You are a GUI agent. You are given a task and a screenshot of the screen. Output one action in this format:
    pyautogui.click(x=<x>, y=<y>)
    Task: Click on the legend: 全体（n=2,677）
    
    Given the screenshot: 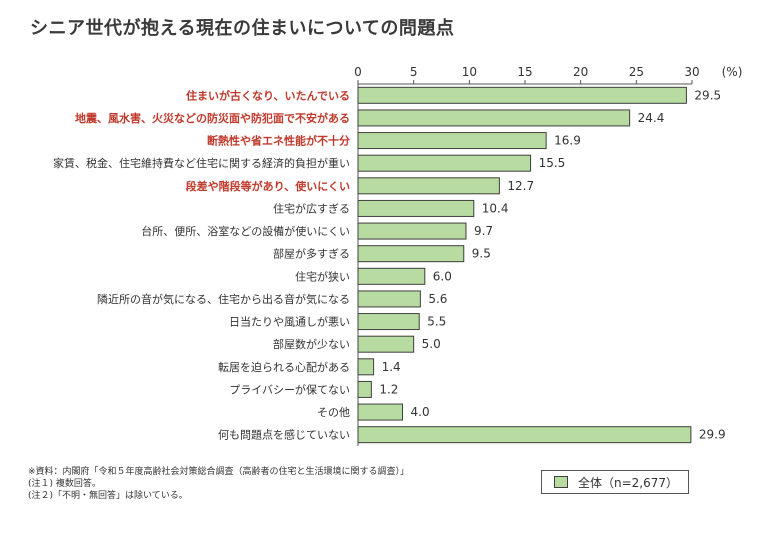 What is the action you would take?
    pyautogui.click(x=615, y=482)
    